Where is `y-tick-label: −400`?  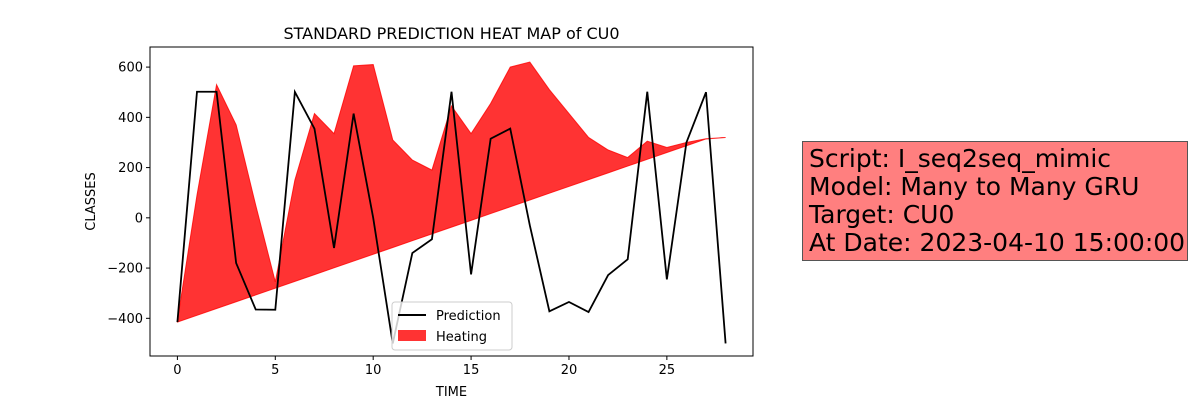 y-tick-label: −400 is located at coordinates (125, 319).